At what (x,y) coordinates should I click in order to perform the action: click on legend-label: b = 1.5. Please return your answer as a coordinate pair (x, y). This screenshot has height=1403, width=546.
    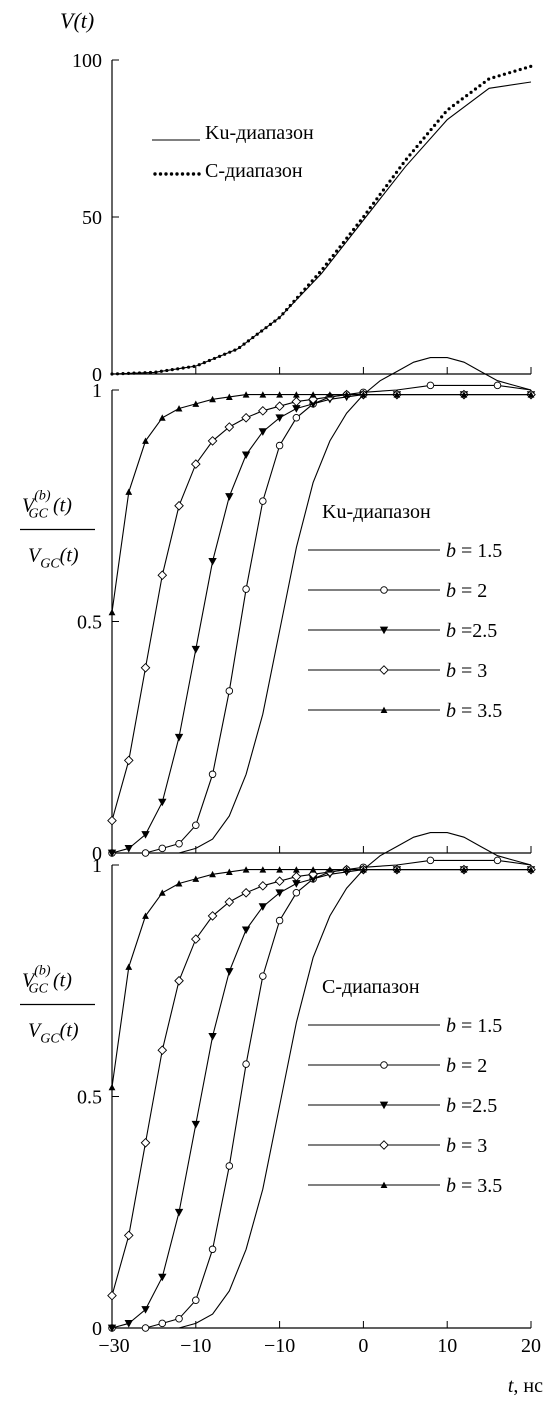
    Looking at the image, I should click on (474, 1026).